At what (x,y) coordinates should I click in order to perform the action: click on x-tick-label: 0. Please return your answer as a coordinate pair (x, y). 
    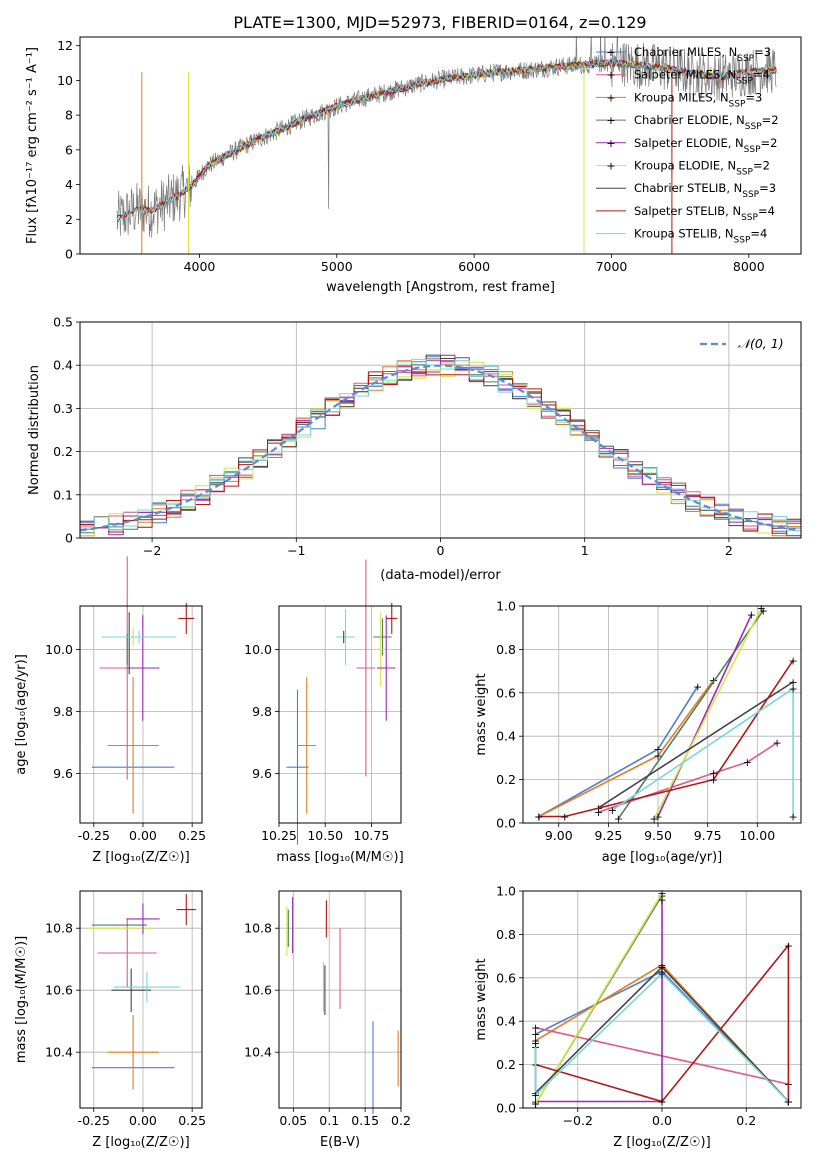
    Looking at the image, I should click on (441, 550).